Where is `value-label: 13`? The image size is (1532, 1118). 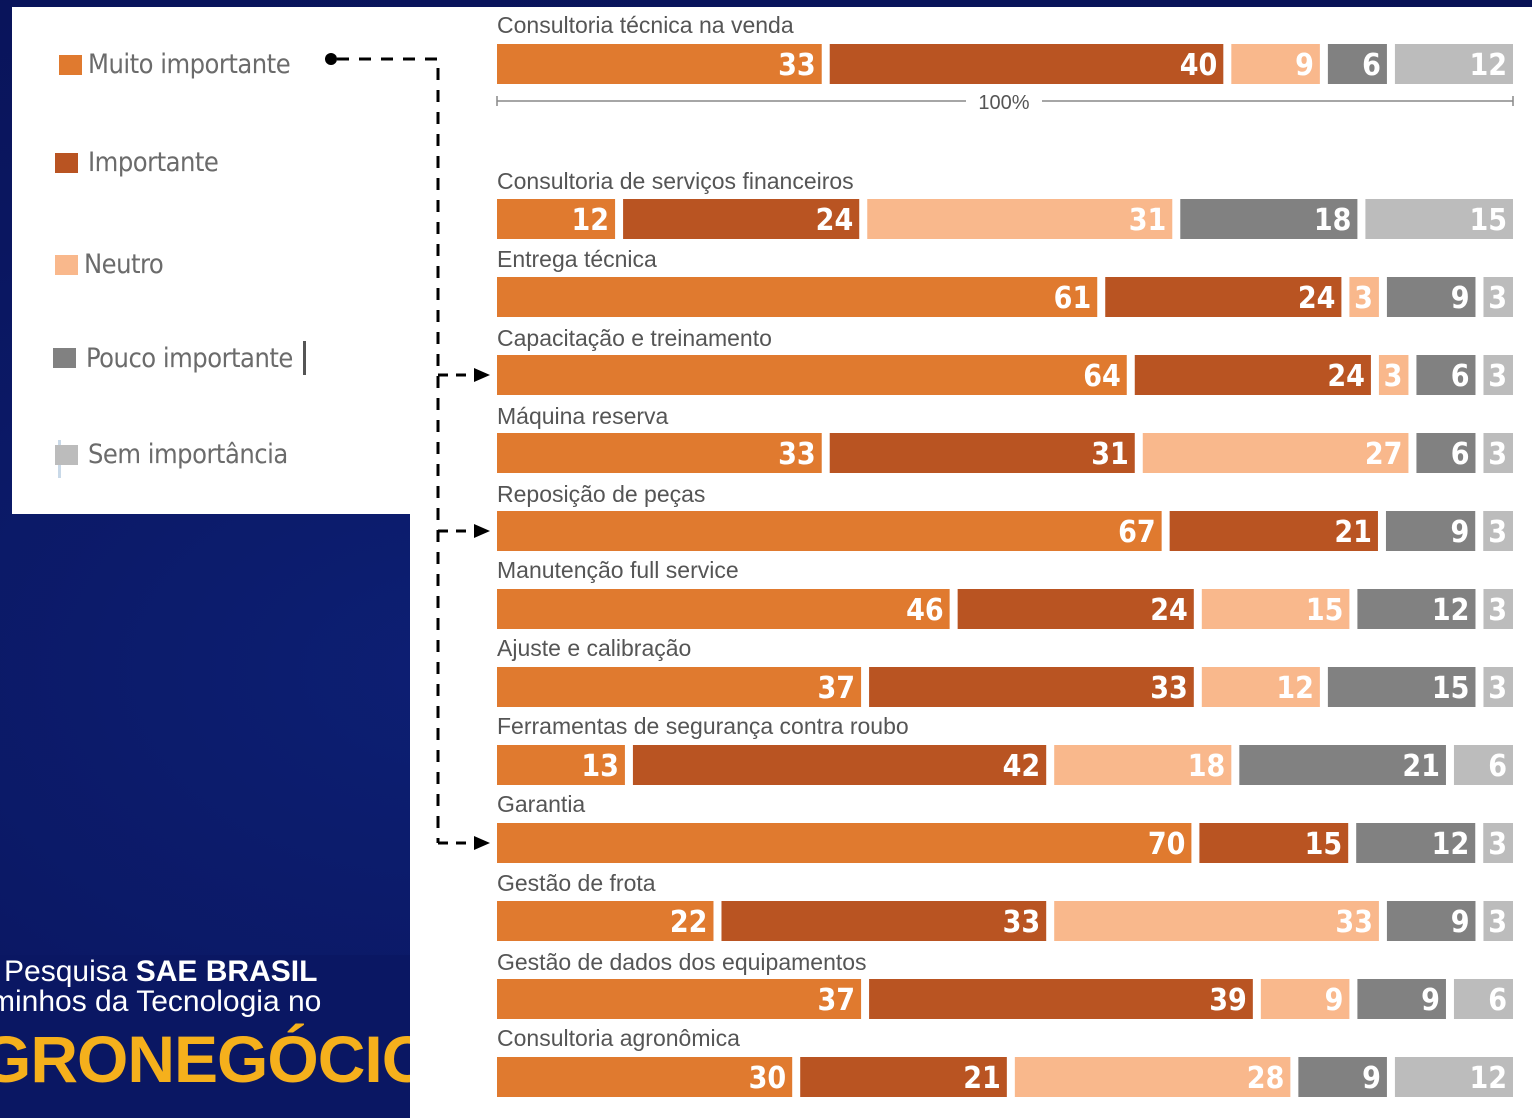
value-label: 13 is located at coordinates (600, 766).